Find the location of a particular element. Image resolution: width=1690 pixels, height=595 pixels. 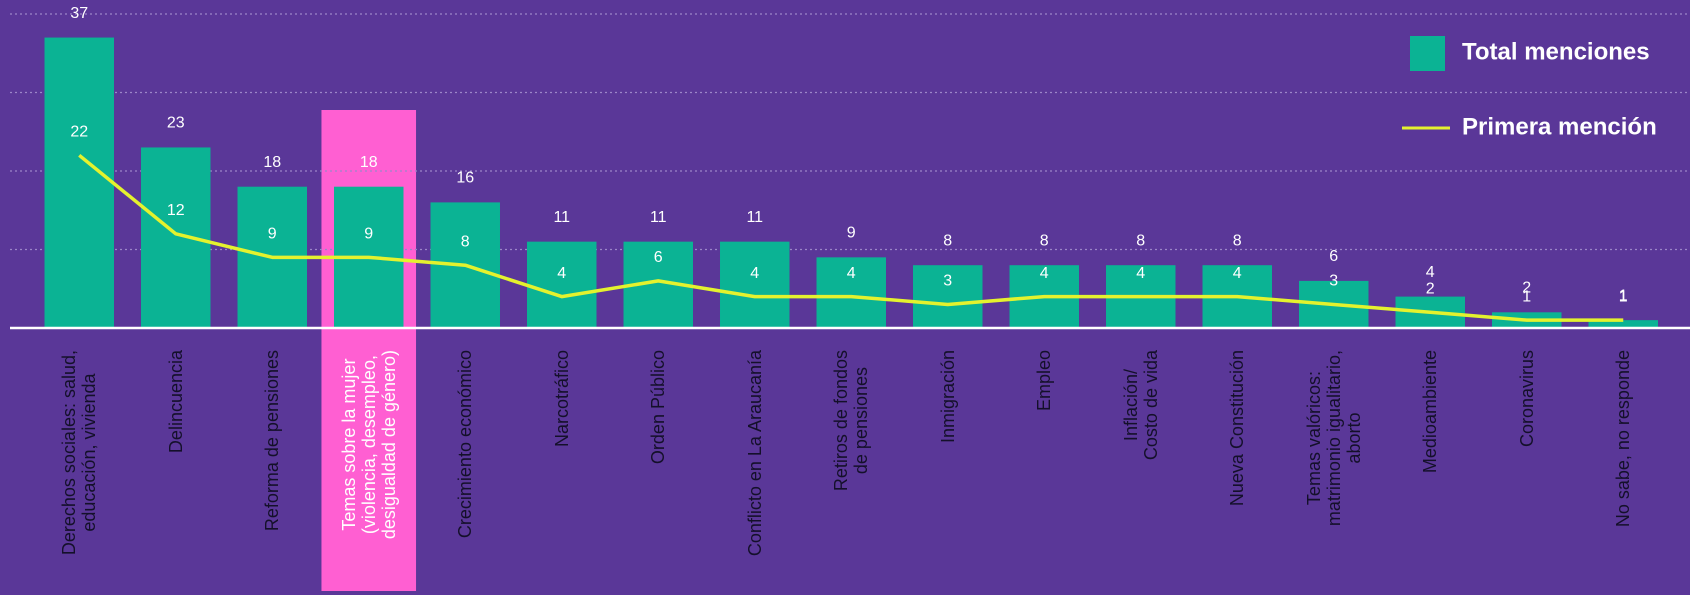

x-tick-label: Conflicto en La Araucanía is located at coordinates (754, 453).